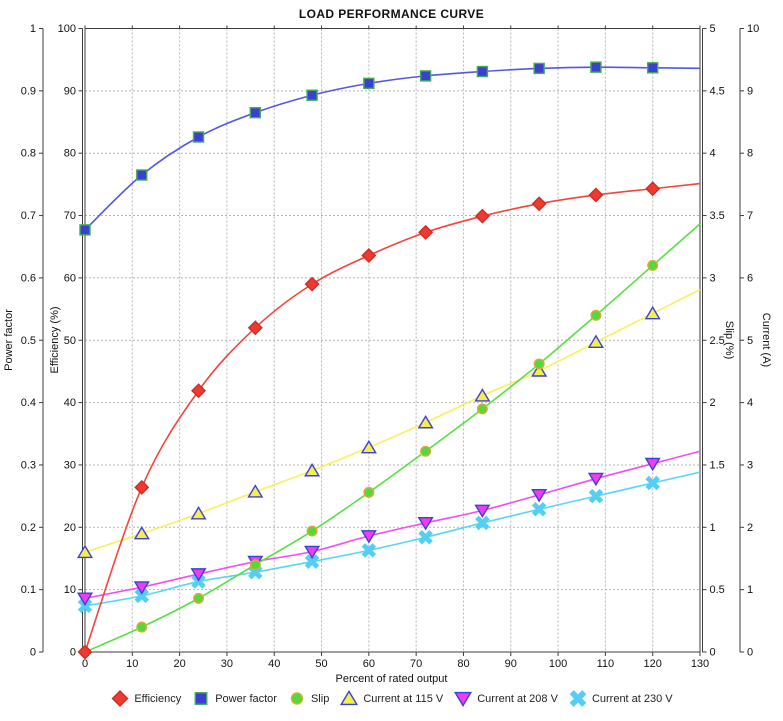 This screenshot has height=721, width=783. Describe the element at coordinates (28, 590) in the screenshot. I see `svg-text: 0.1` at that location.